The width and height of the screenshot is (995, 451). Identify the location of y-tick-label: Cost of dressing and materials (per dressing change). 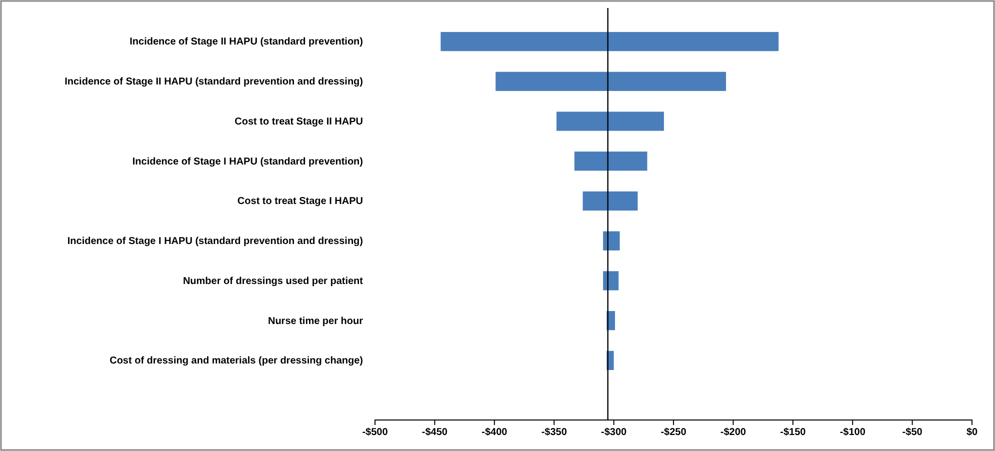
(236, 361).